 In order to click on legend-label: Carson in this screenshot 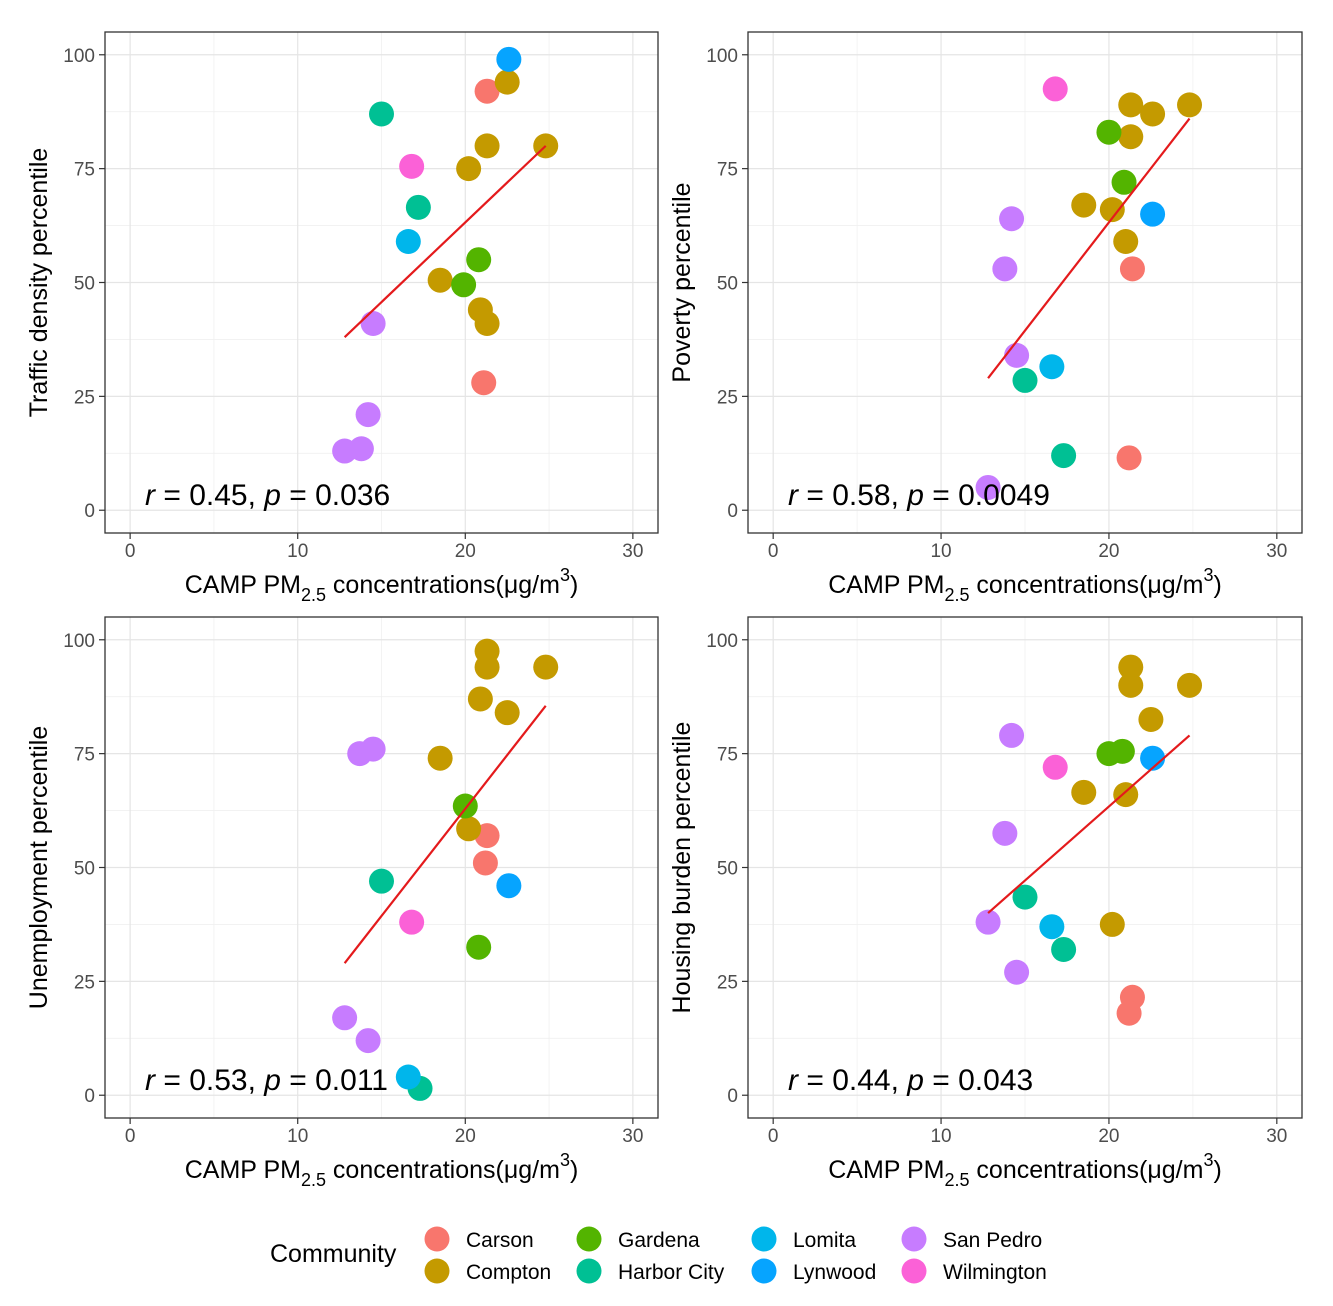, I will do `click(500, 1240)`.